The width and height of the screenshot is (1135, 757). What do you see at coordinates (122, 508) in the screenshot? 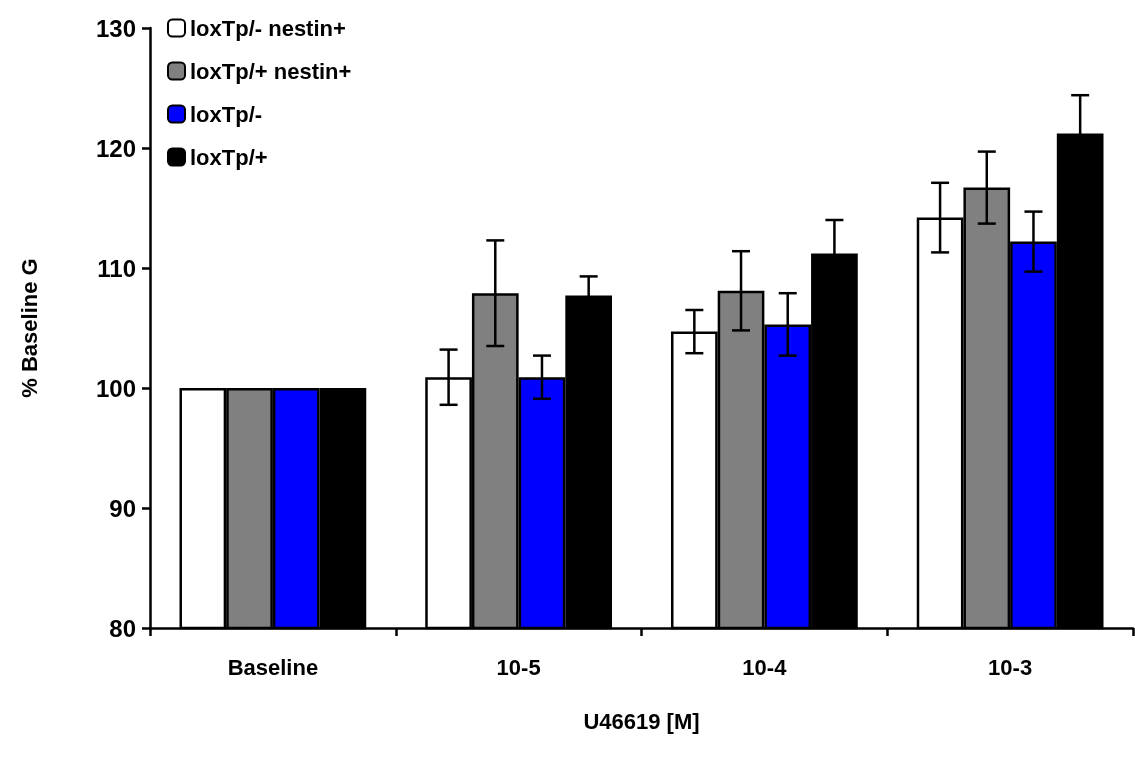
I see `y-tick-label: 90` at bounding box center [122, 508].